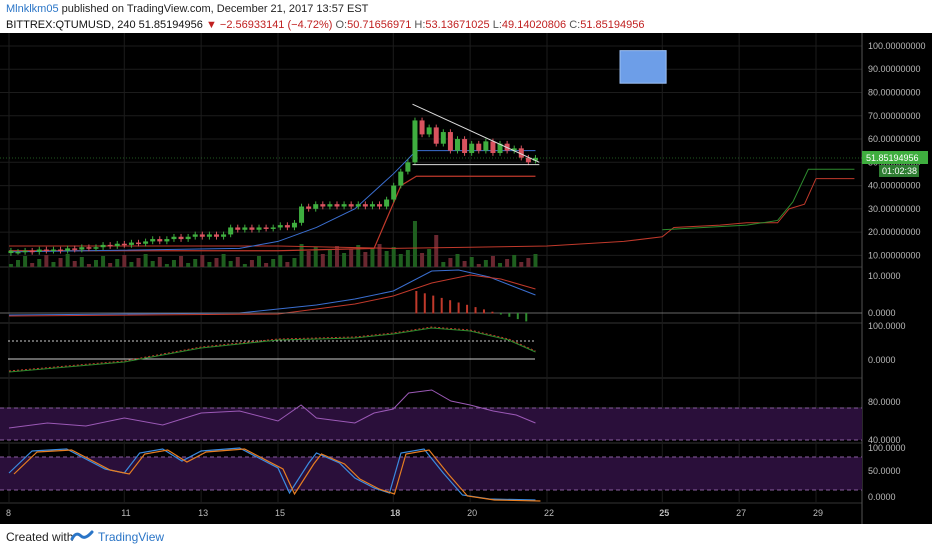 This screenshot has width=932, height=550. What do you see at coordinates (575, 25) in the screenshot?
I see `close-label: C:` at bounding box center [575, 25].